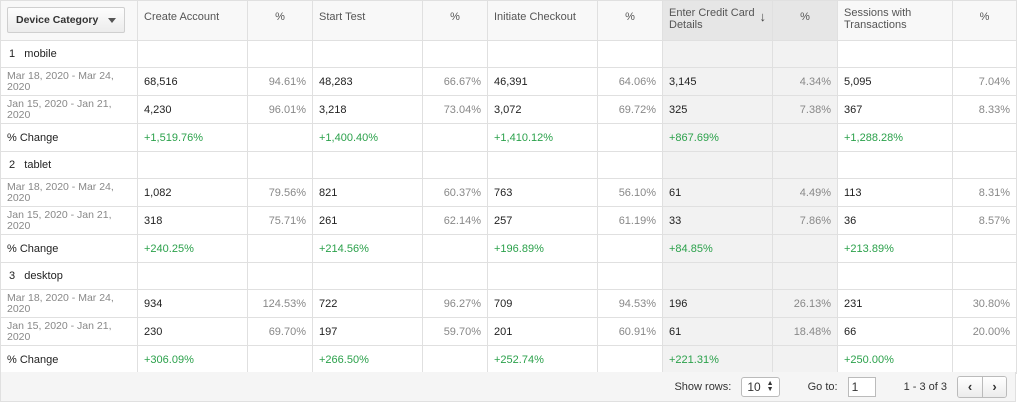  I want to click on metric-value: 3,145, so click(717, 81).